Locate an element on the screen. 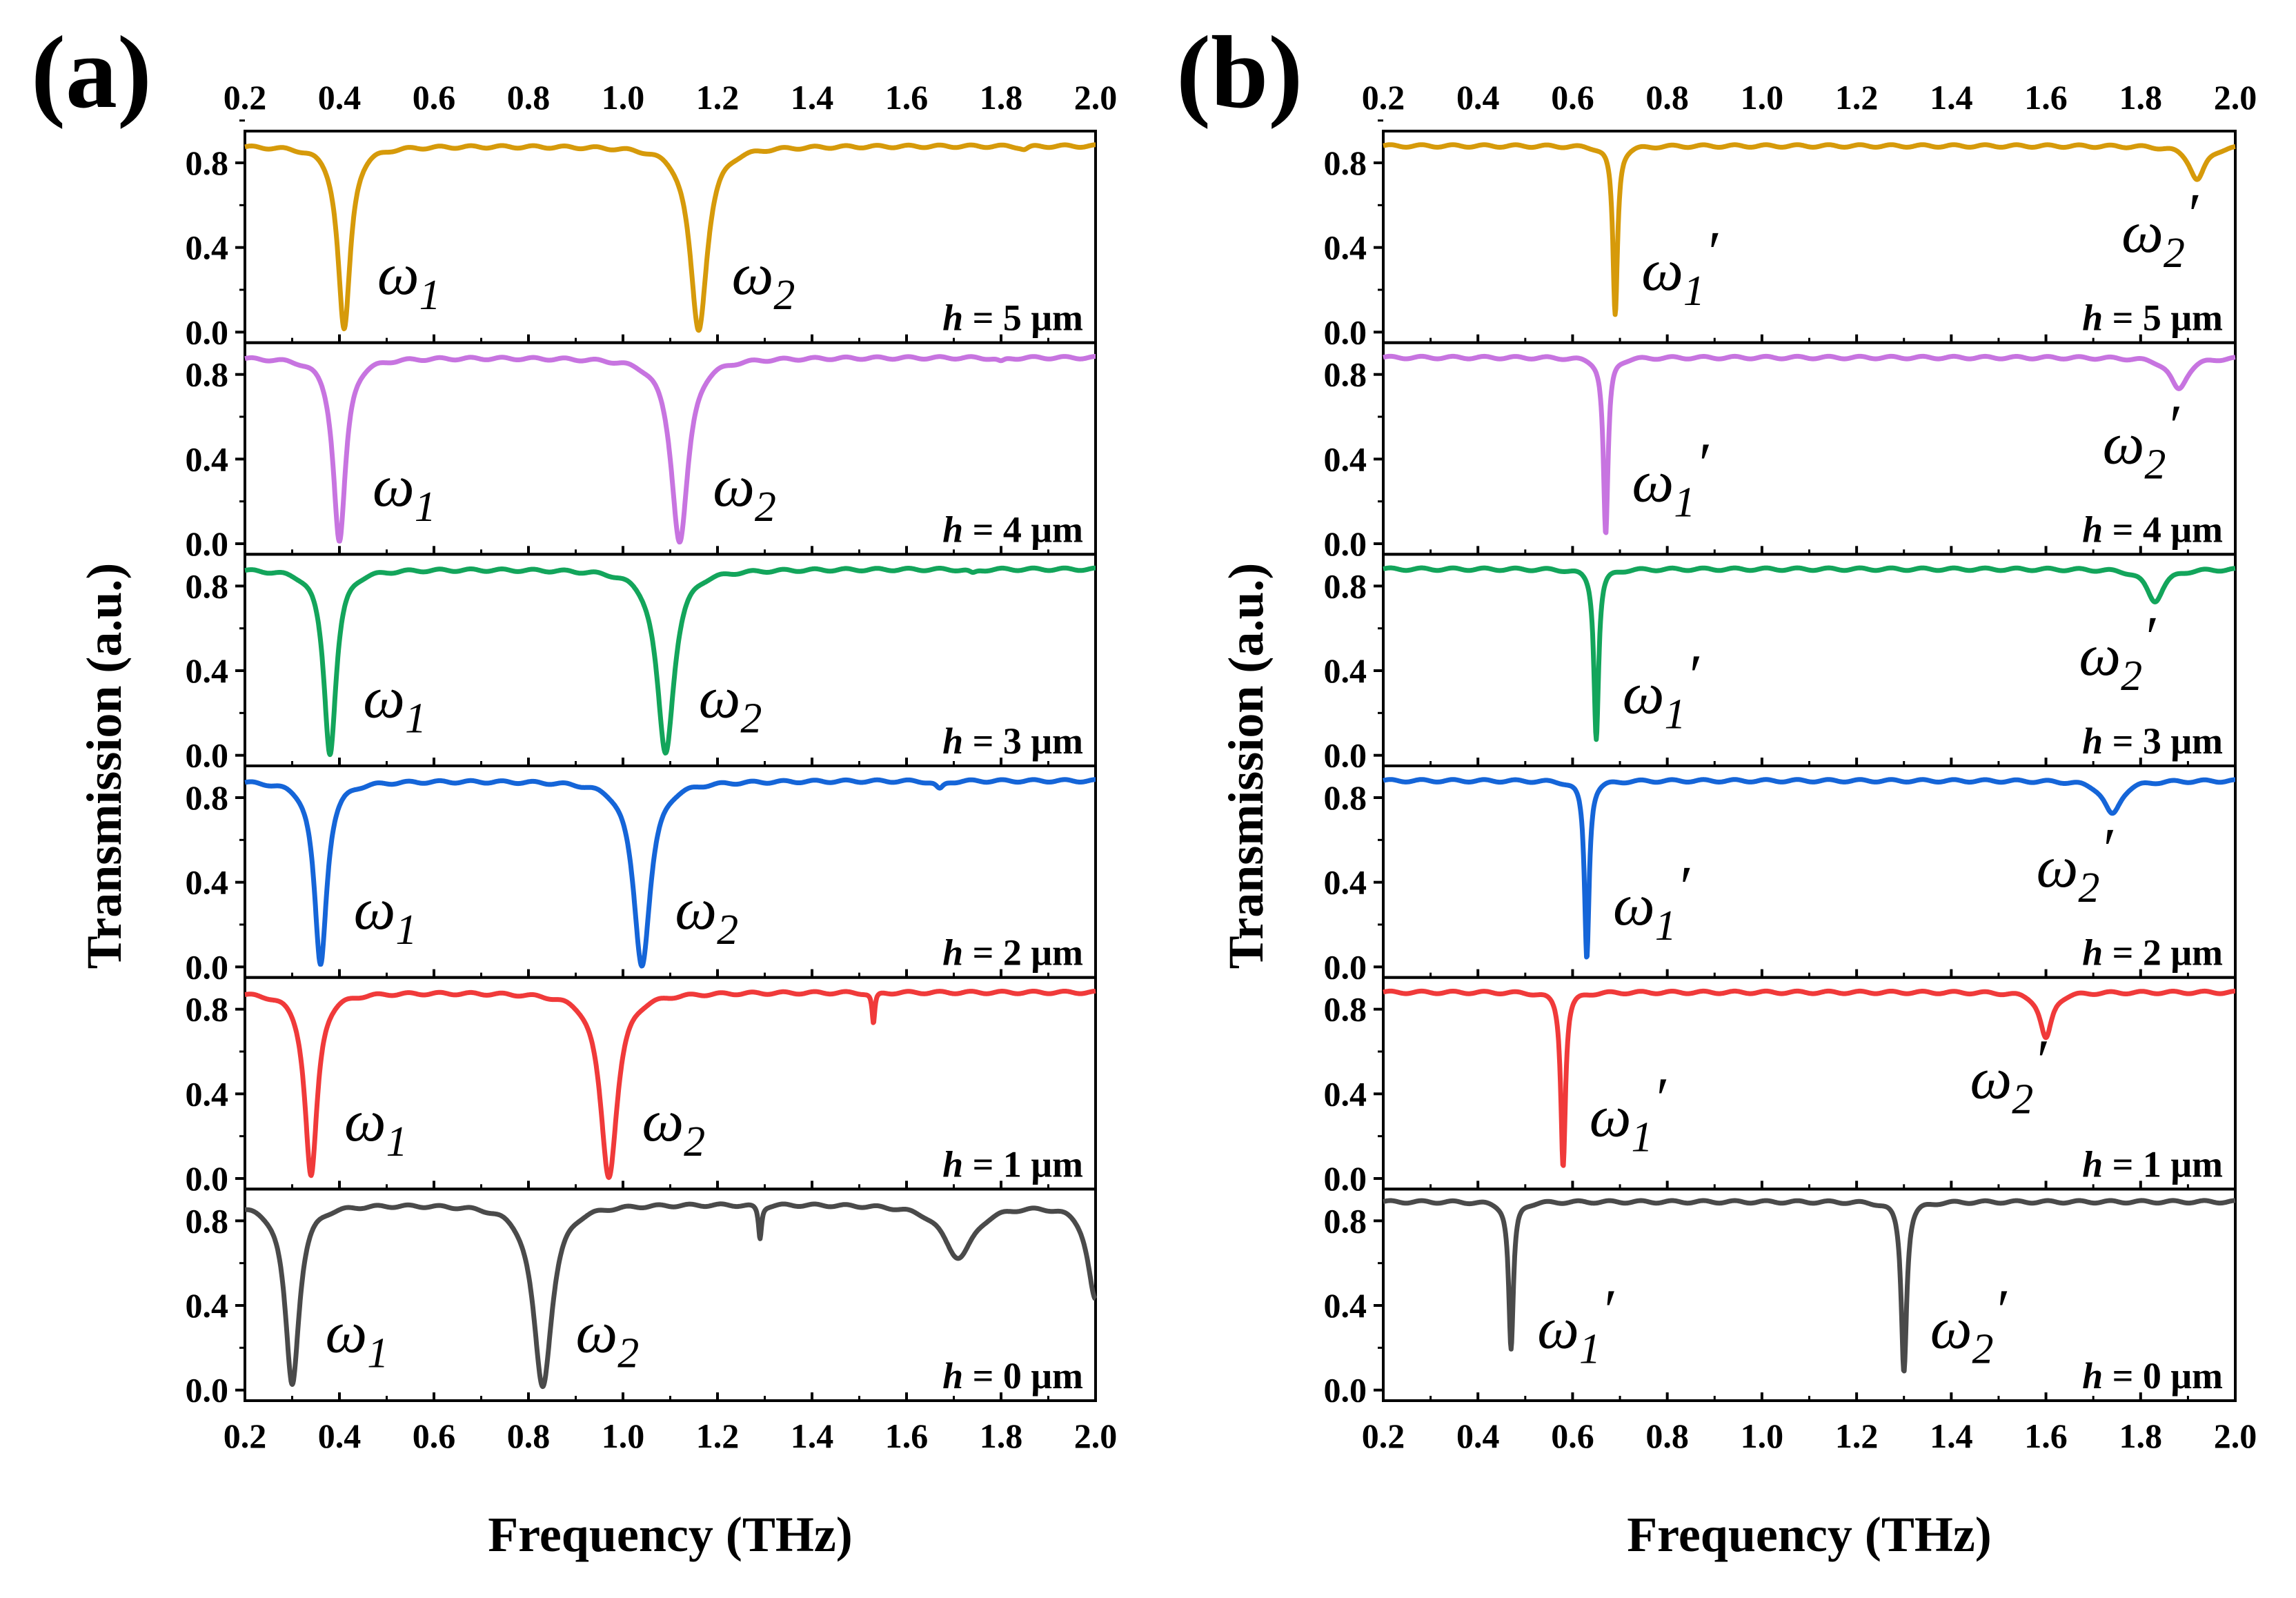  panel-label: (b) is located at coordinates (1239, 72).